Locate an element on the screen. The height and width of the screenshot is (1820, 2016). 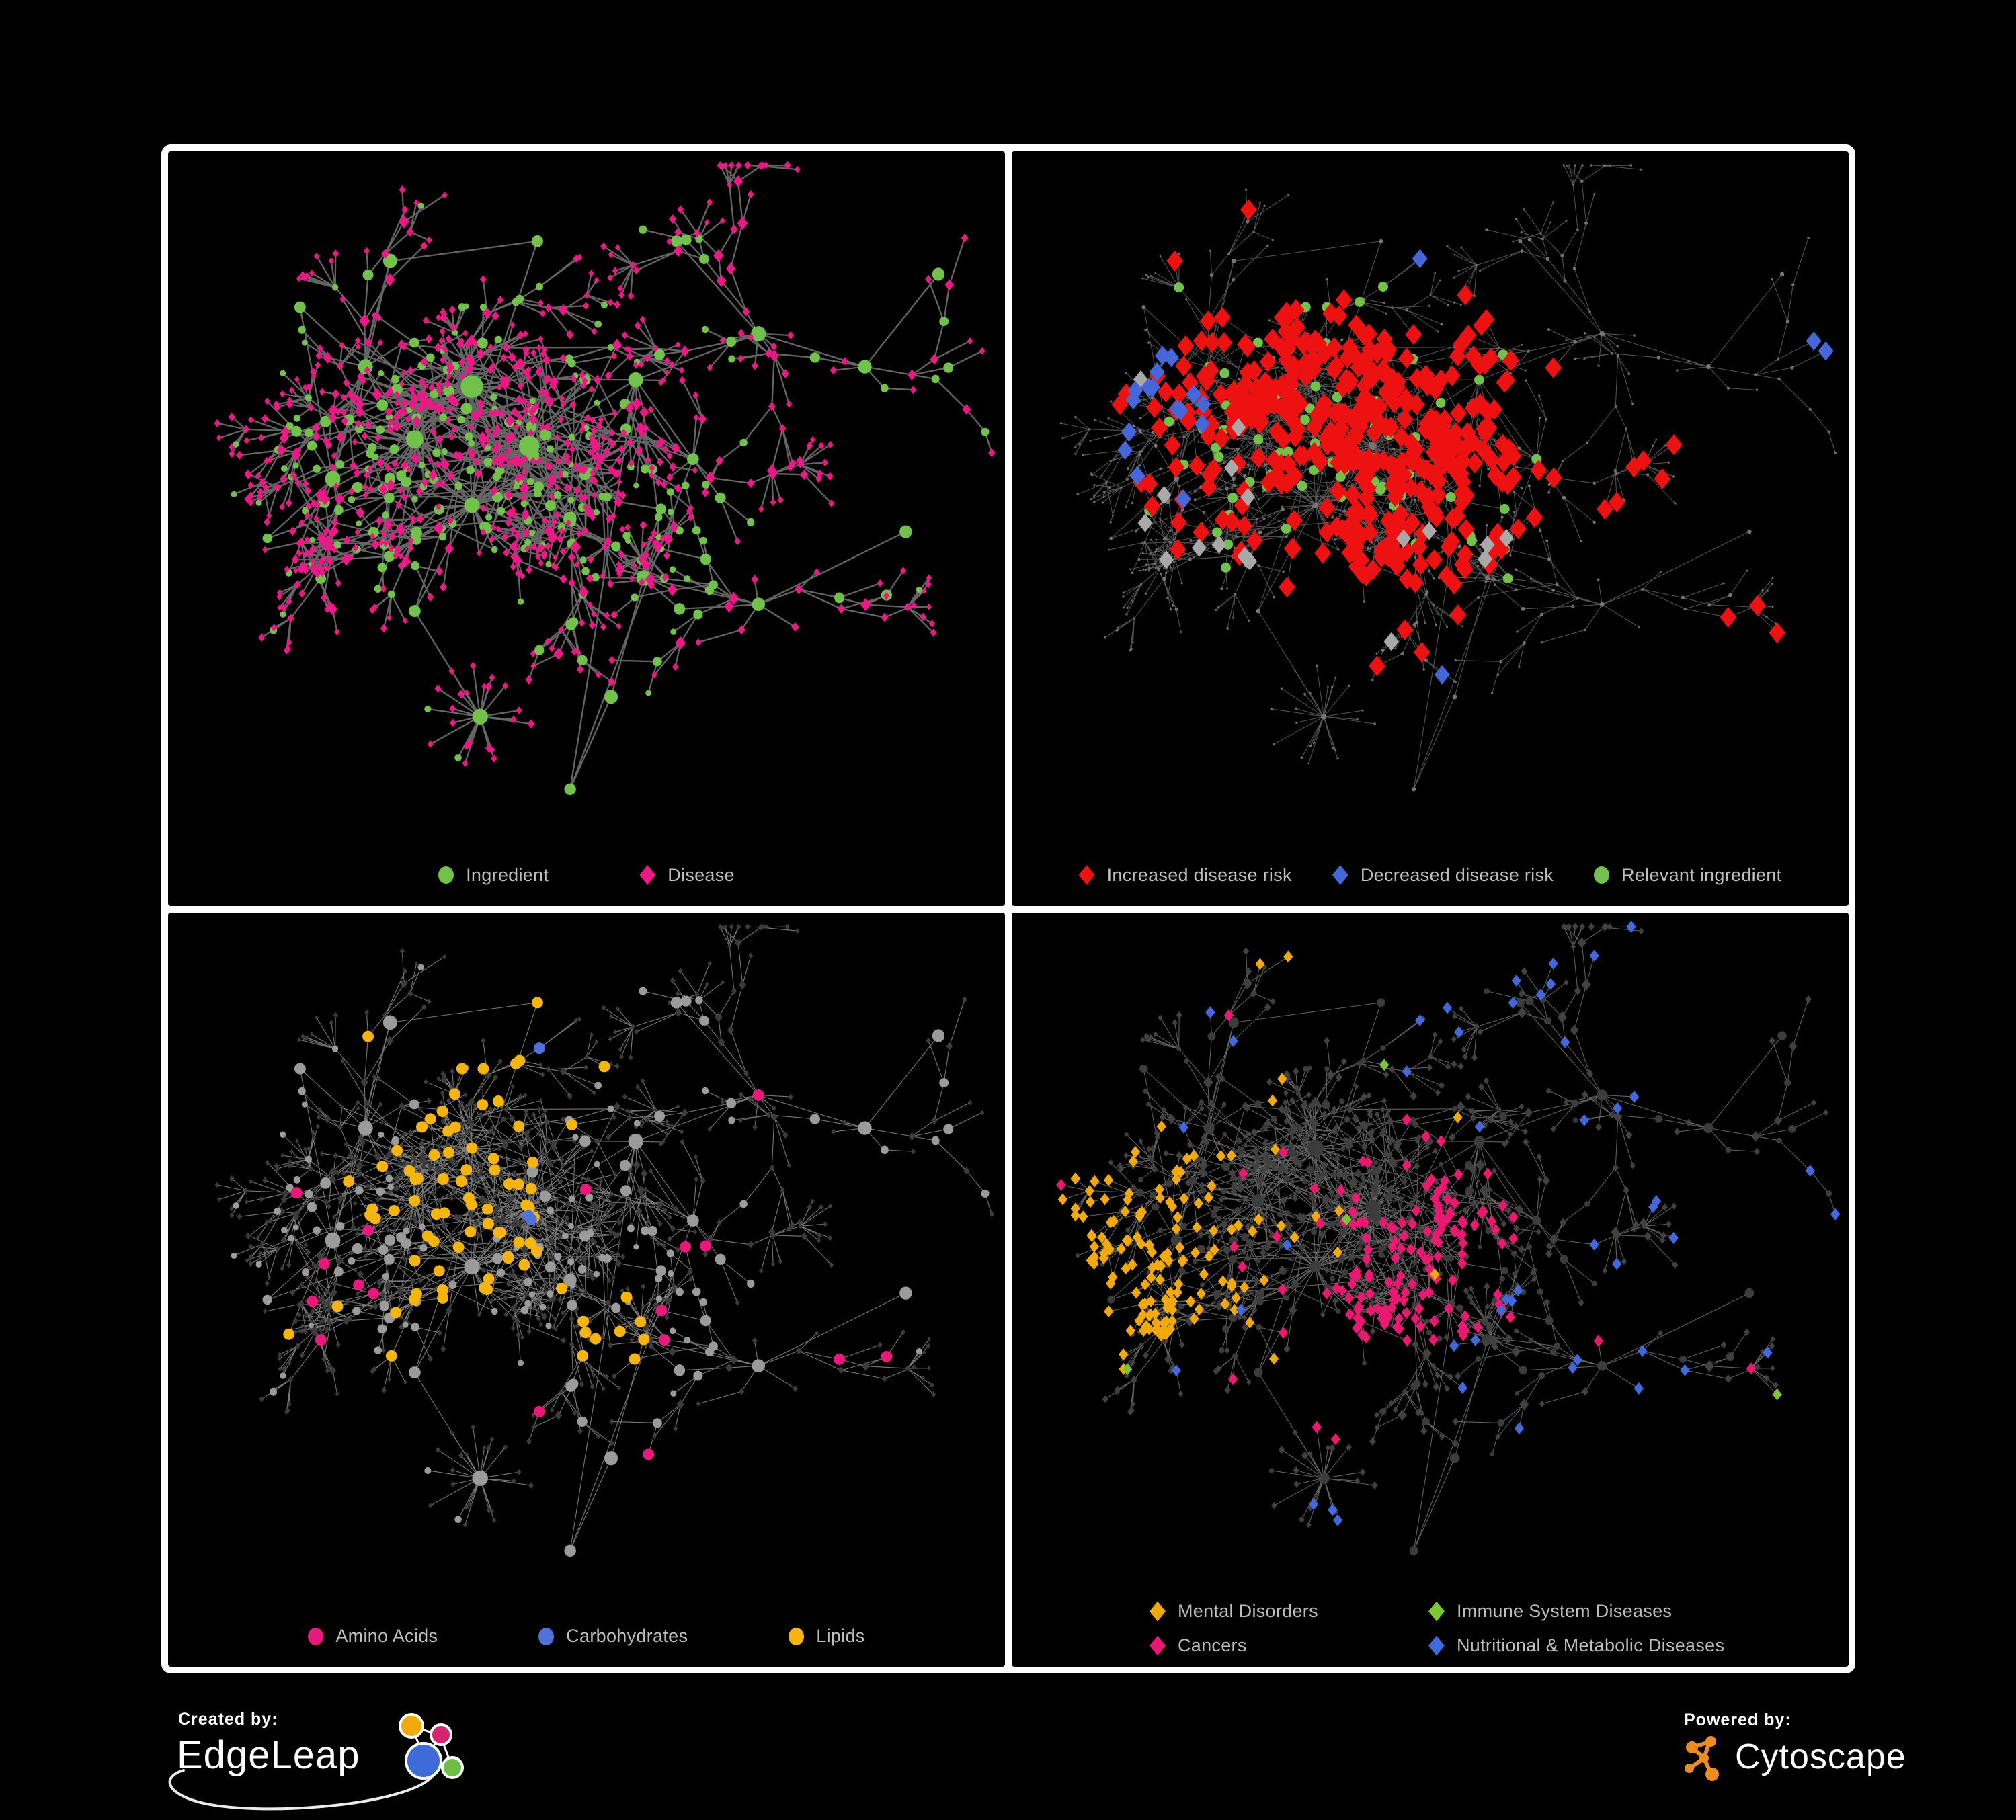
carbohydrates-circle-icon is located at coordinates (546, 1636).